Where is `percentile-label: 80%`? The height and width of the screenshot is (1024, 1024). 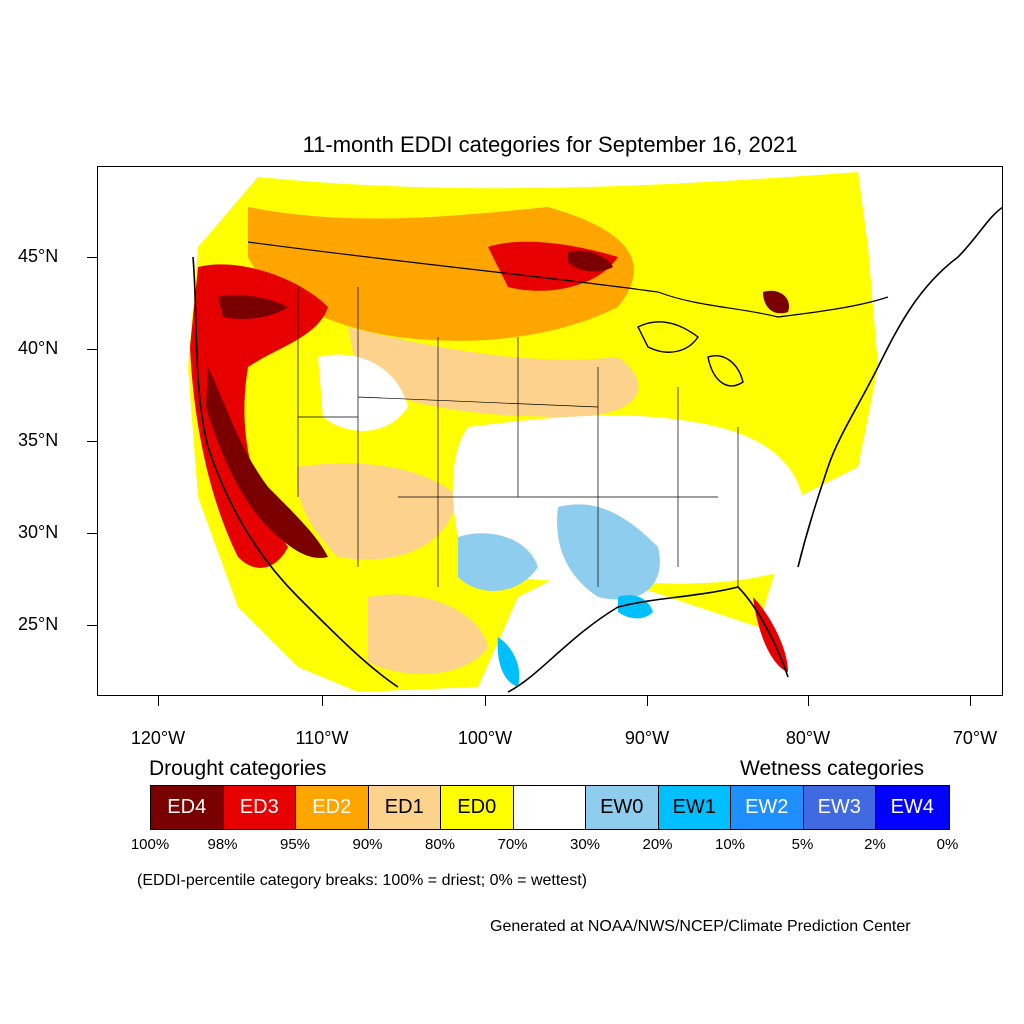
percentile-label: 80% is located at coordinates (440, 844).